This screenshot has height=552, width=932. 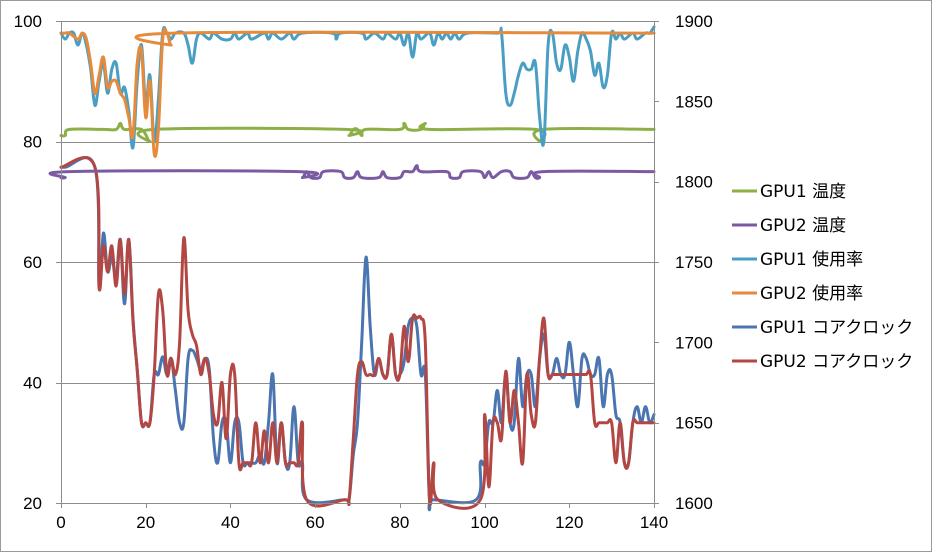 What do you see at coordinates (694, 182) in the screenshot?
I see `y-right-tick-label: 1800` at bounding box center [694, 182].